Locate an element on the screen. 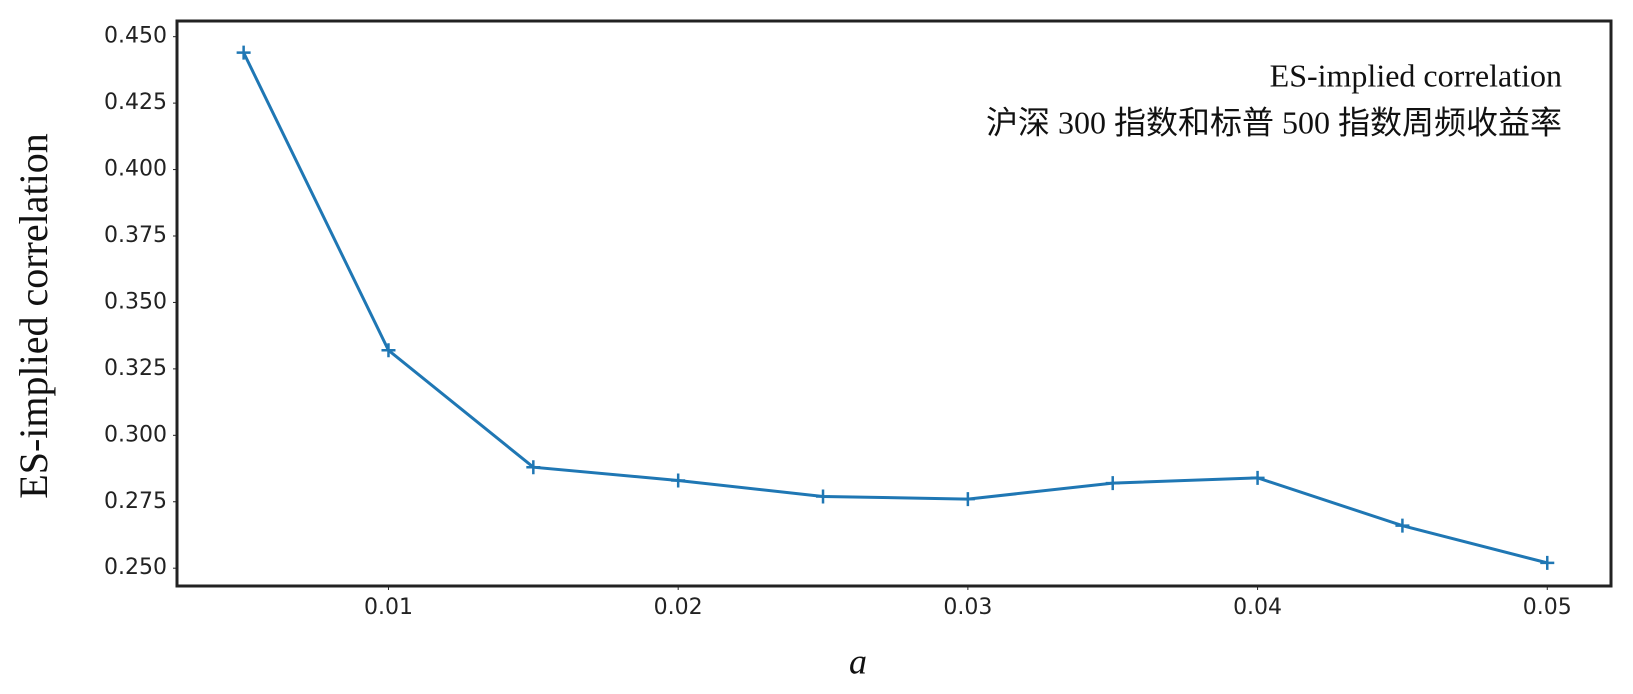  y-tick-label: 0.400 is located at coordinates (135, 169).